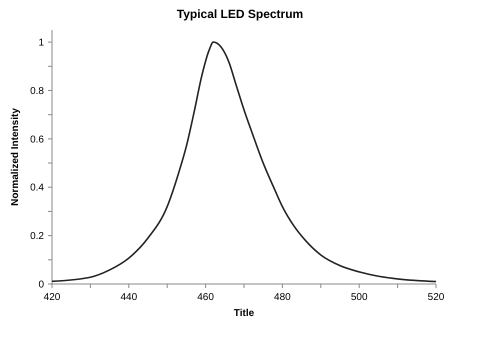 Image resolution: width=480 pixels, height=339 pixels. Describe the element at coordinates (15, 157) in the screenshot. I see `y-axis-title: Normalized Intensity` at that location.